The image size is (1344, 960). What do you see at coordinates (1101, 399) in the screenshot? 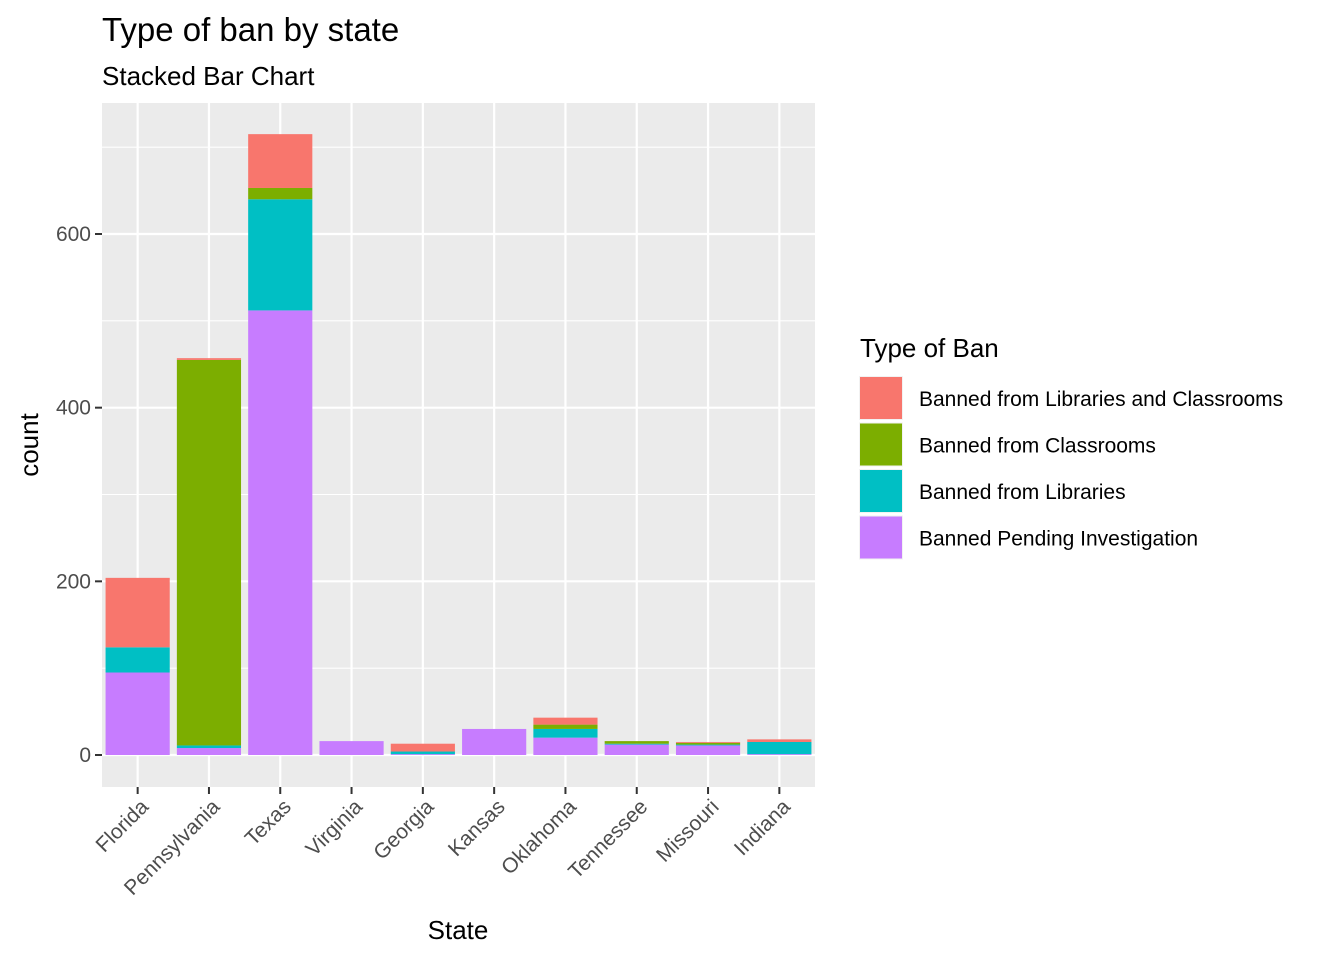
I see `legend-label: Banned from Libraries and Classrooms` at bounding box center [1101, 399].